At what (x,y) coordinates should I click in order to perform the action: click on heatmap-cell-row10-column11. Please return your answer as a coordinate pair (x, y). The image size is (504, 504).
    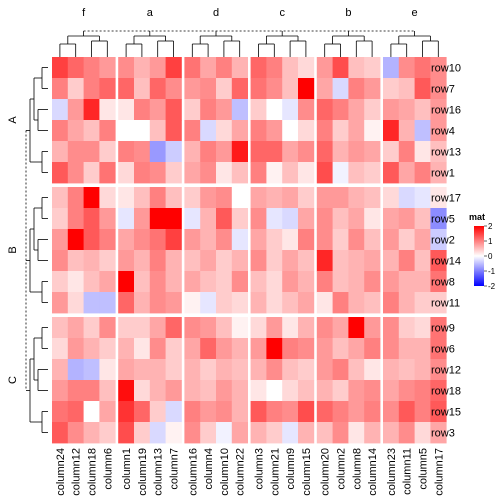
    Looking at the image, I should click on (406, 68).